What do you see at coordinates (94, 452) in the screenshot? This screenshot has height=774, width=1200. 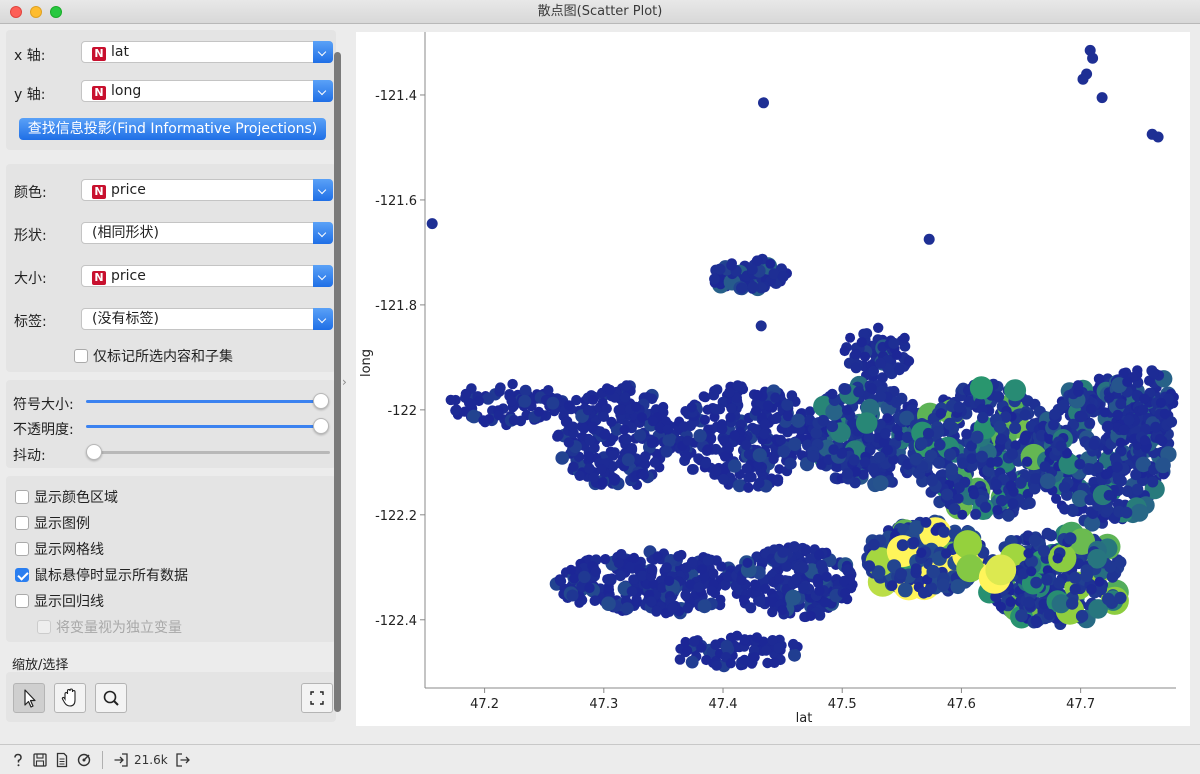 I see `jitter-slider-handle` at bounding box center [94, 452].